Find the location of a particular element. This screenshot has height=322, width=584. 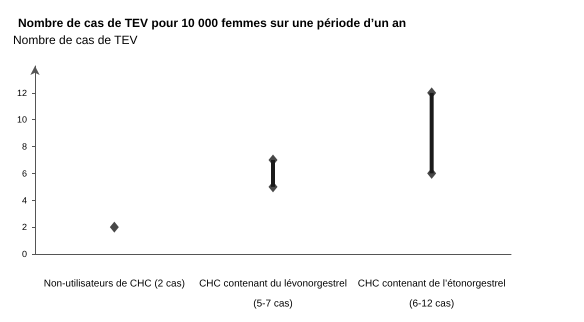

y-tick-label: 2 is located at coordinates (24, 227).